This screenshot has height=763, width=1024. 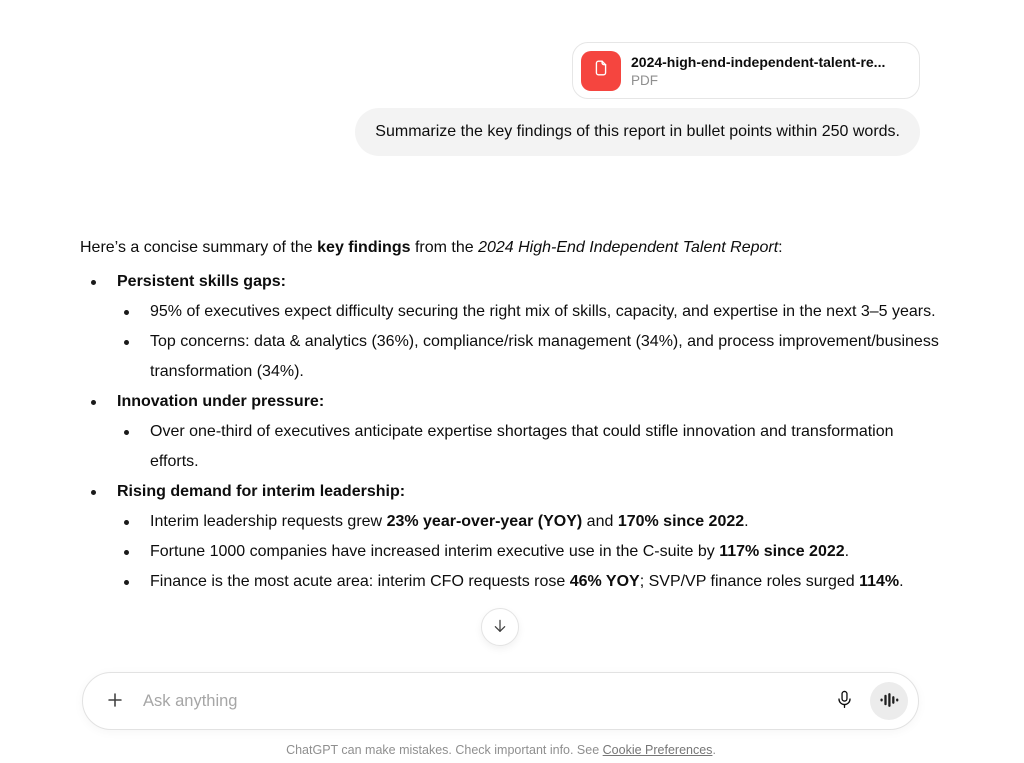 What do you see at coordinates (199, 247) in the screenshot?
I see `intro-text: Here’s a concise summary of the` at bounding box center [199, 247].